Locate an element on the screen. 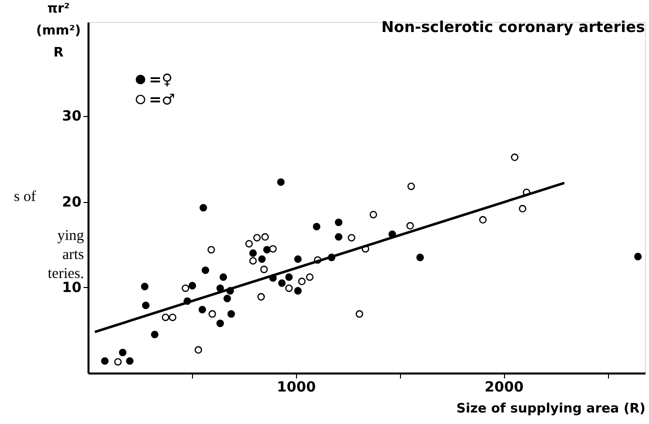 The image size is (649, 424). x-tick-label: 1000 is located at coordinates (296, 388).